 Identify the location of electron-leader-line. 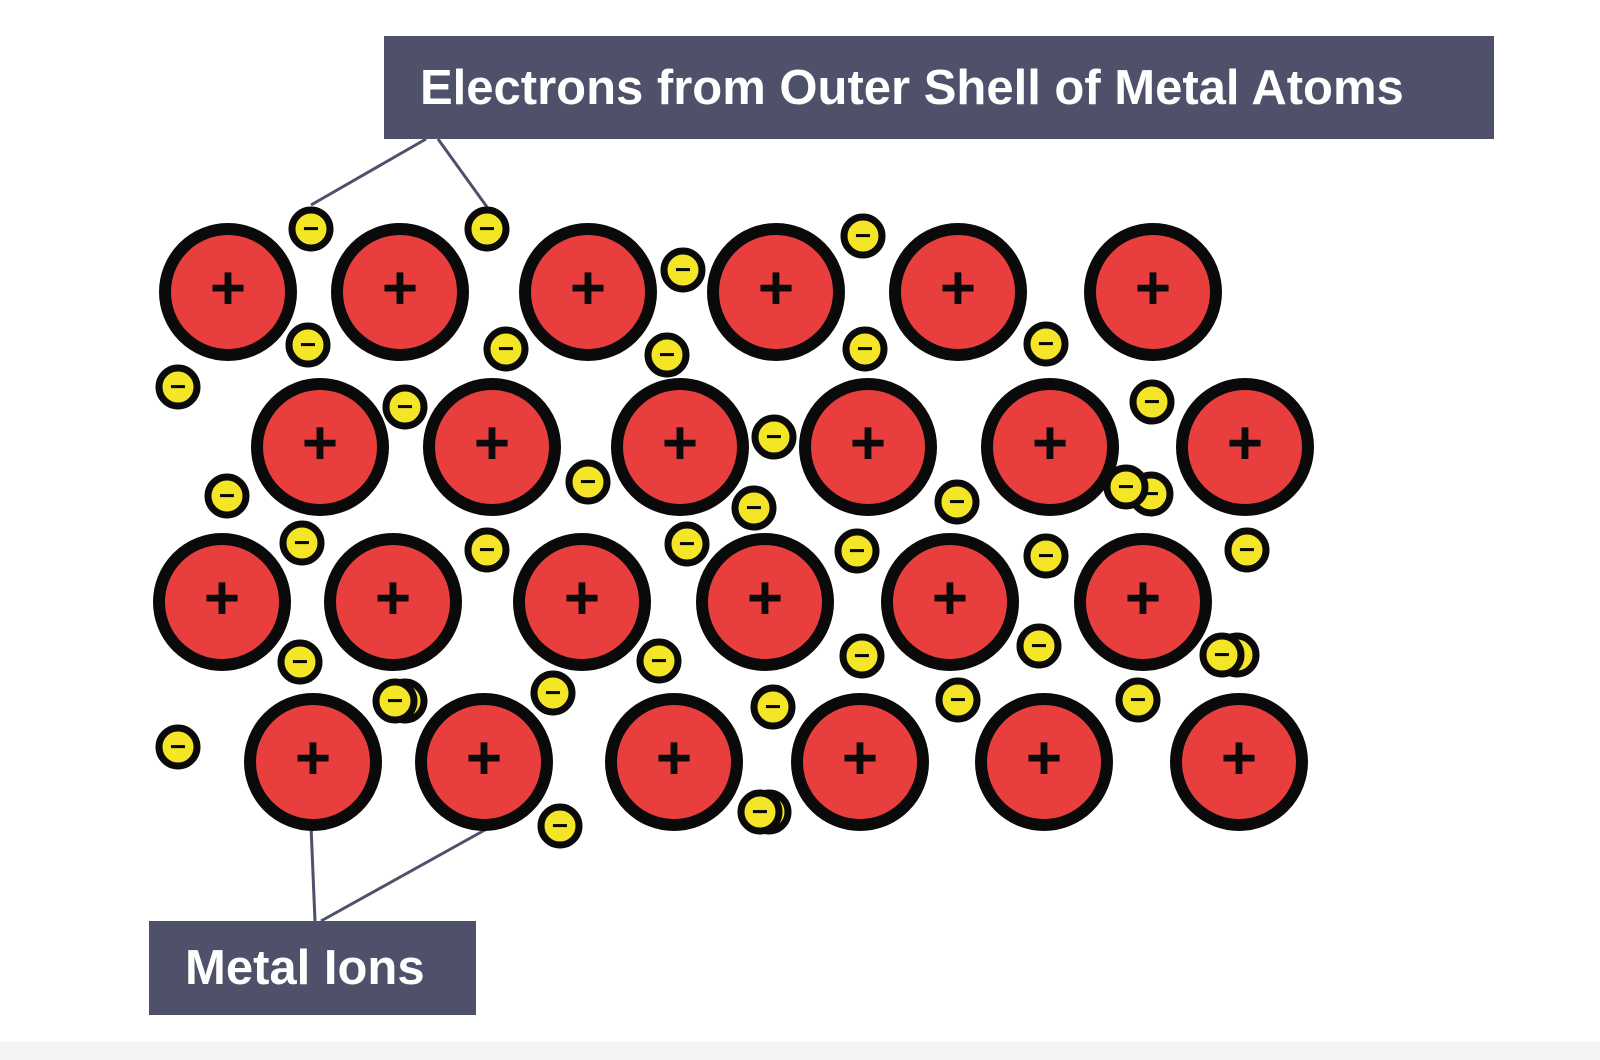
(462, 173).